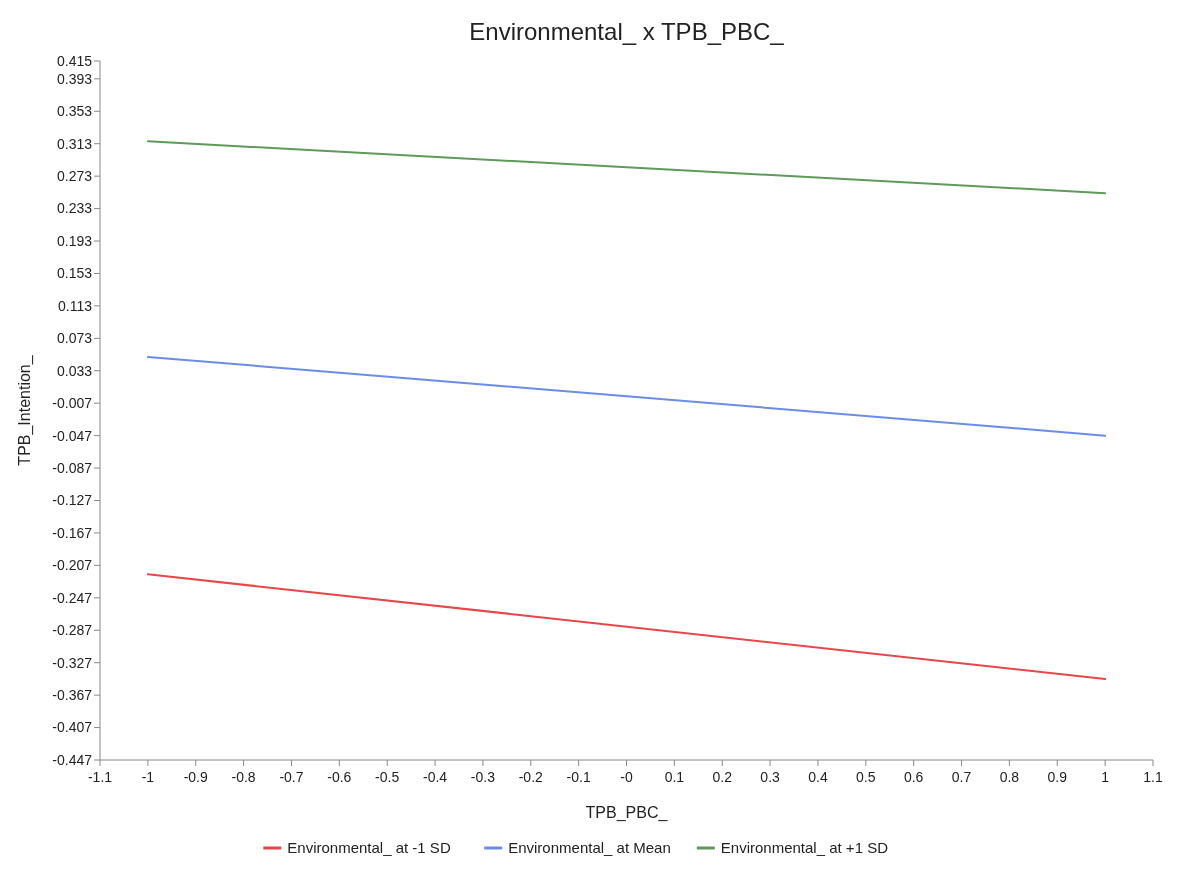 The height and width of the screenshot is (888, 1181). I want to click on x-tick-label: 0.6, so click(913, 777).